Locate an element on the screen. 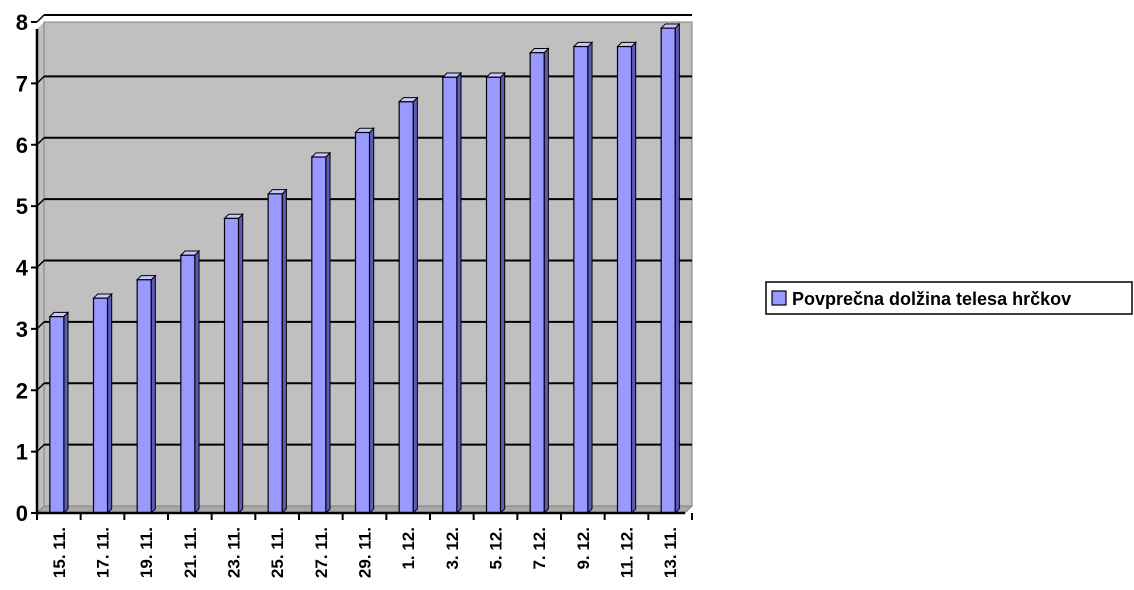  legend-label: Povprečna dolžina telesa hrčkov is located at coordinates (931, 299).